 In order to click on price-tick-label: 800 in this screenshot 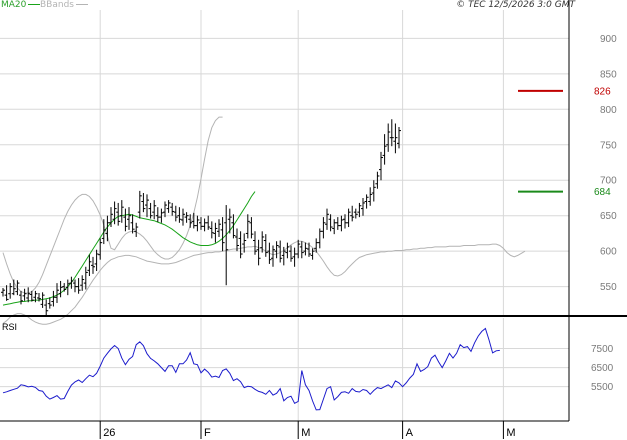, I will do `click(608, 110)`.